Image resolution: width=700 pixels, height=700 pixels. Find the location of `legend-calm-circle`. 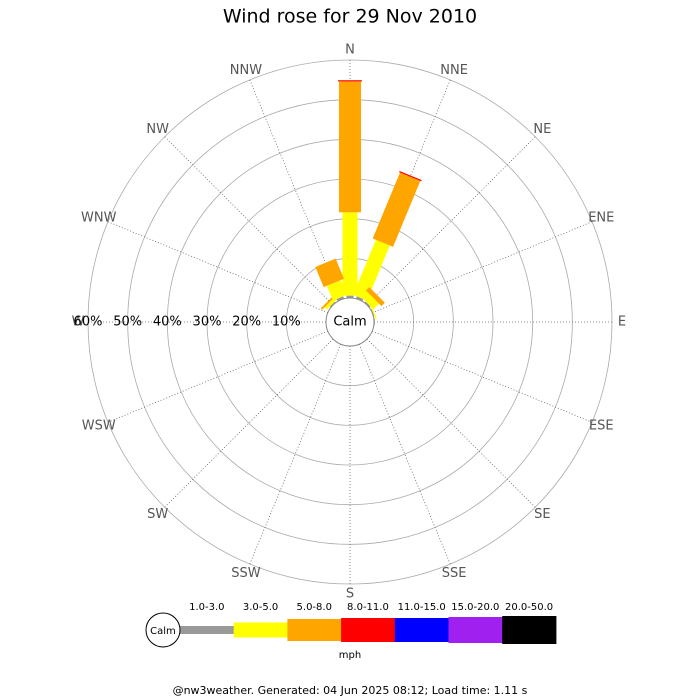

legend-calm-circle is located at coordinates (163, 630).